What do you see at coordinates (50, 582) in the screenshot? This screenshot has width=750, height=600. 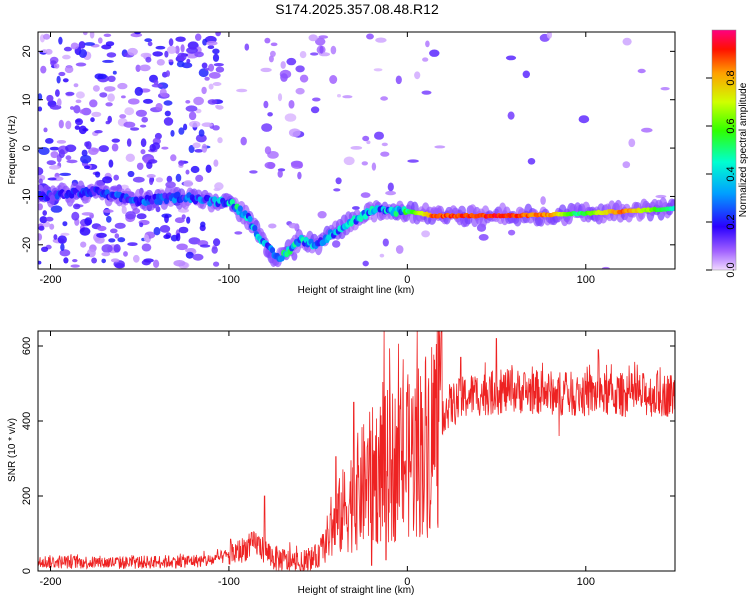 I see `x-tick-label: -200` at bounding box center [50, 582].